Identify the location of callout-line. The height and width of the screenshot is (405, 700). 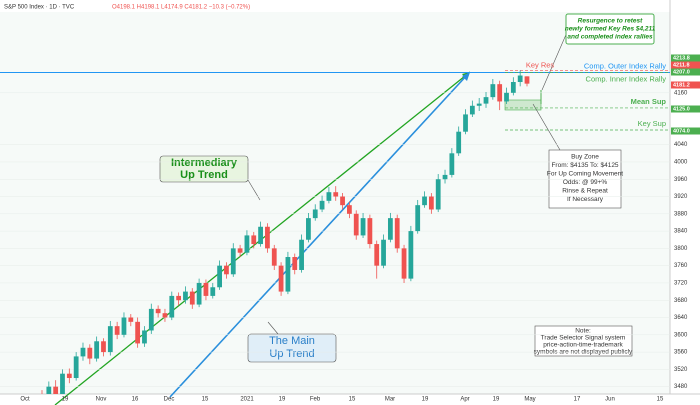
(273, 328).